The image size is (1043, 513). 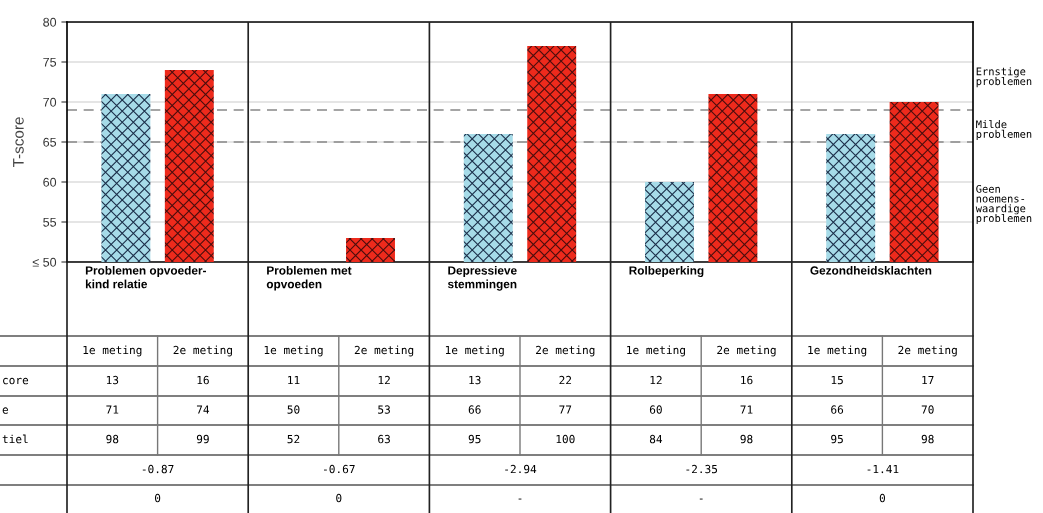 I want to click on text: 74, so click(x=203, y=409).